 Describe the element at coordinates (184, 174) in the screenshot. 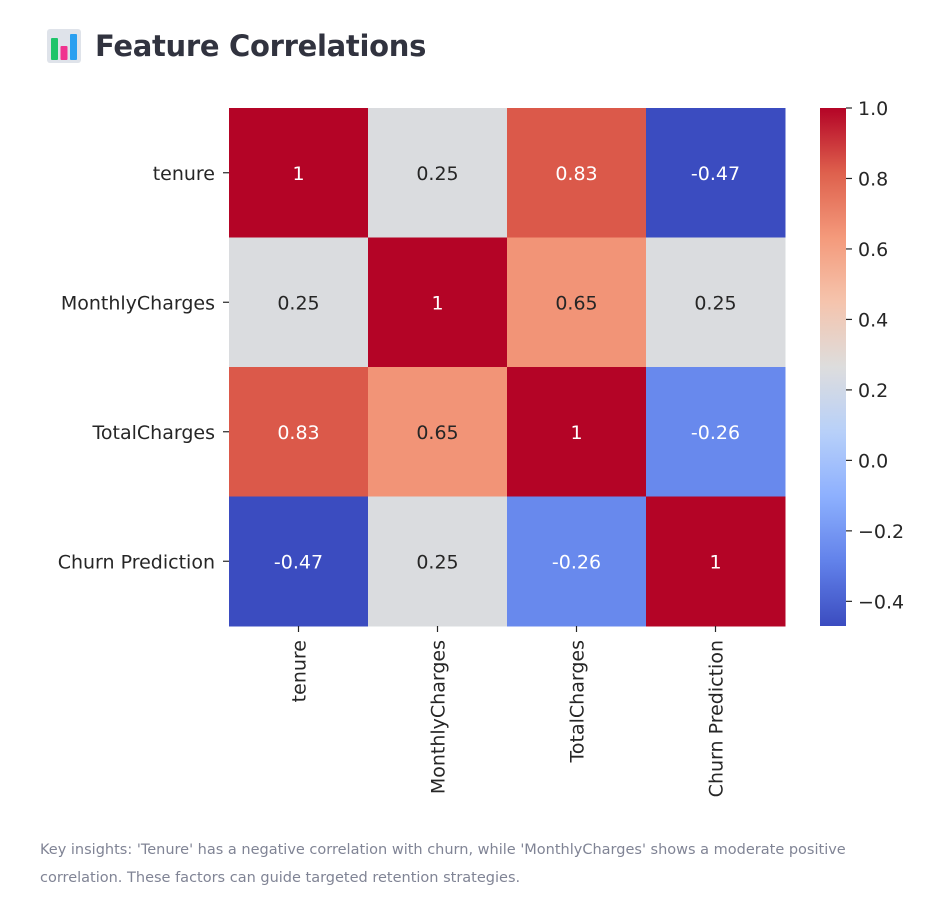

I see `y-tick-label: tenure` at that location.